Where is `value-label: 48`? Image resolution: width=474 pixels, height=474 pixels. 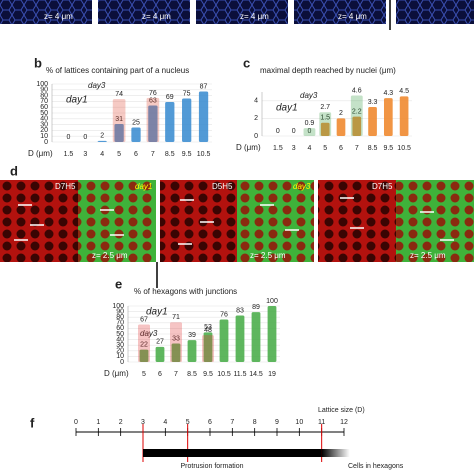 value-label: 48 is located at coordinates (208, 330).